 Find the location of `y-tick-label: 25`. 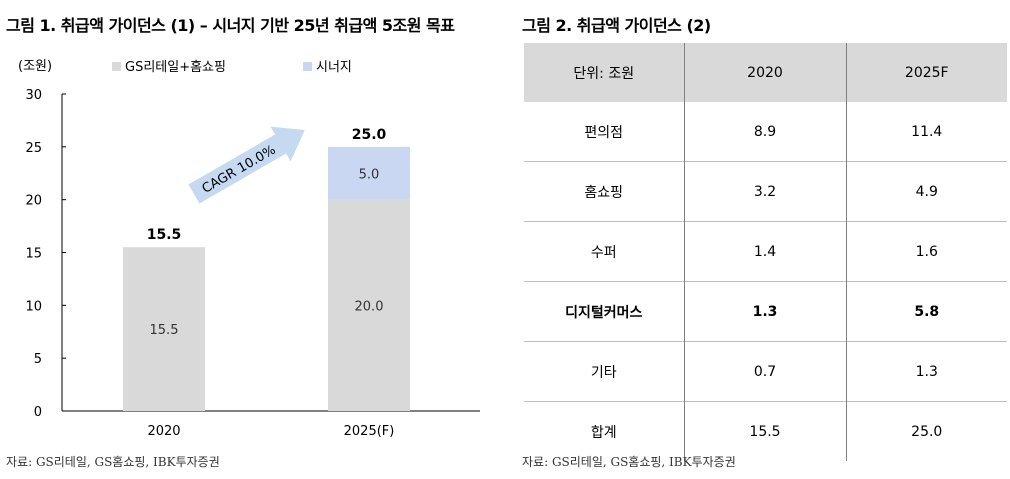

y-tick-label: 25 is located at coordinates (33, 148).